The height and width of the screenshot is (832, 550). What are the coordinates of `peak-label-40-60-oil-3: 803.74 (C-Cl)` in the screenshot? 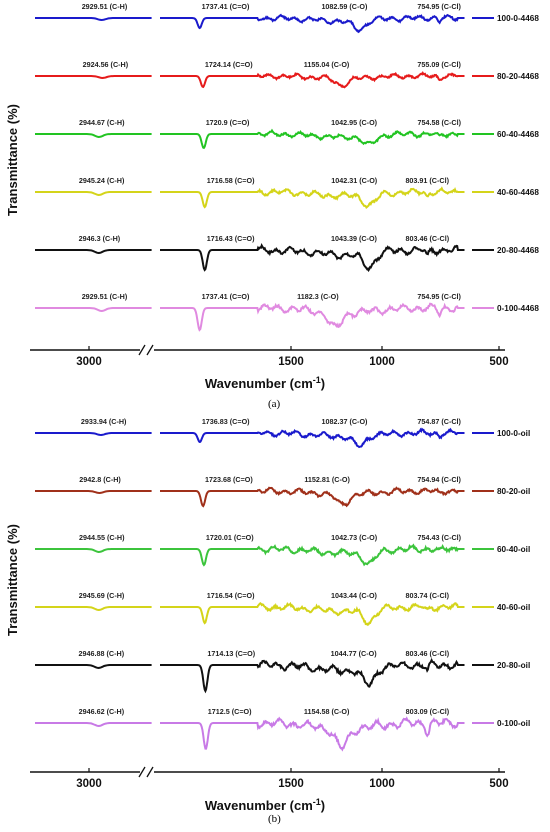 It's located at (427, 595).